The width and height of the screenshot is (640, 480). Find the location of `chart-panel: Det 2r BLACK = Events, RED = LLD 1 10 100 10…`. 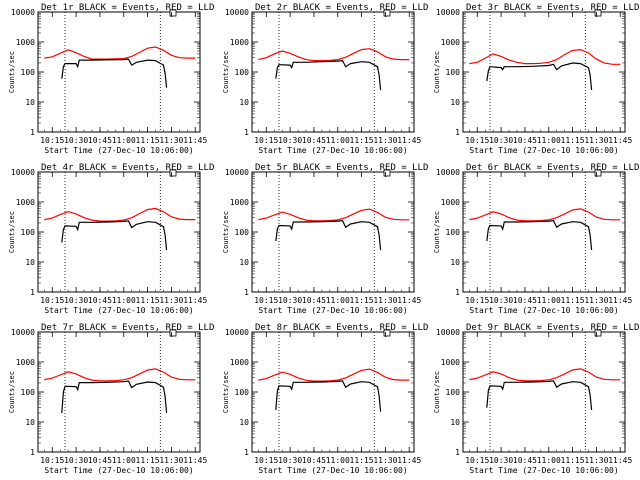

chart-panel: Det 2r BLACK = Events, RED = LLD 1 10 100 10… is located at coordinates (325, 79).